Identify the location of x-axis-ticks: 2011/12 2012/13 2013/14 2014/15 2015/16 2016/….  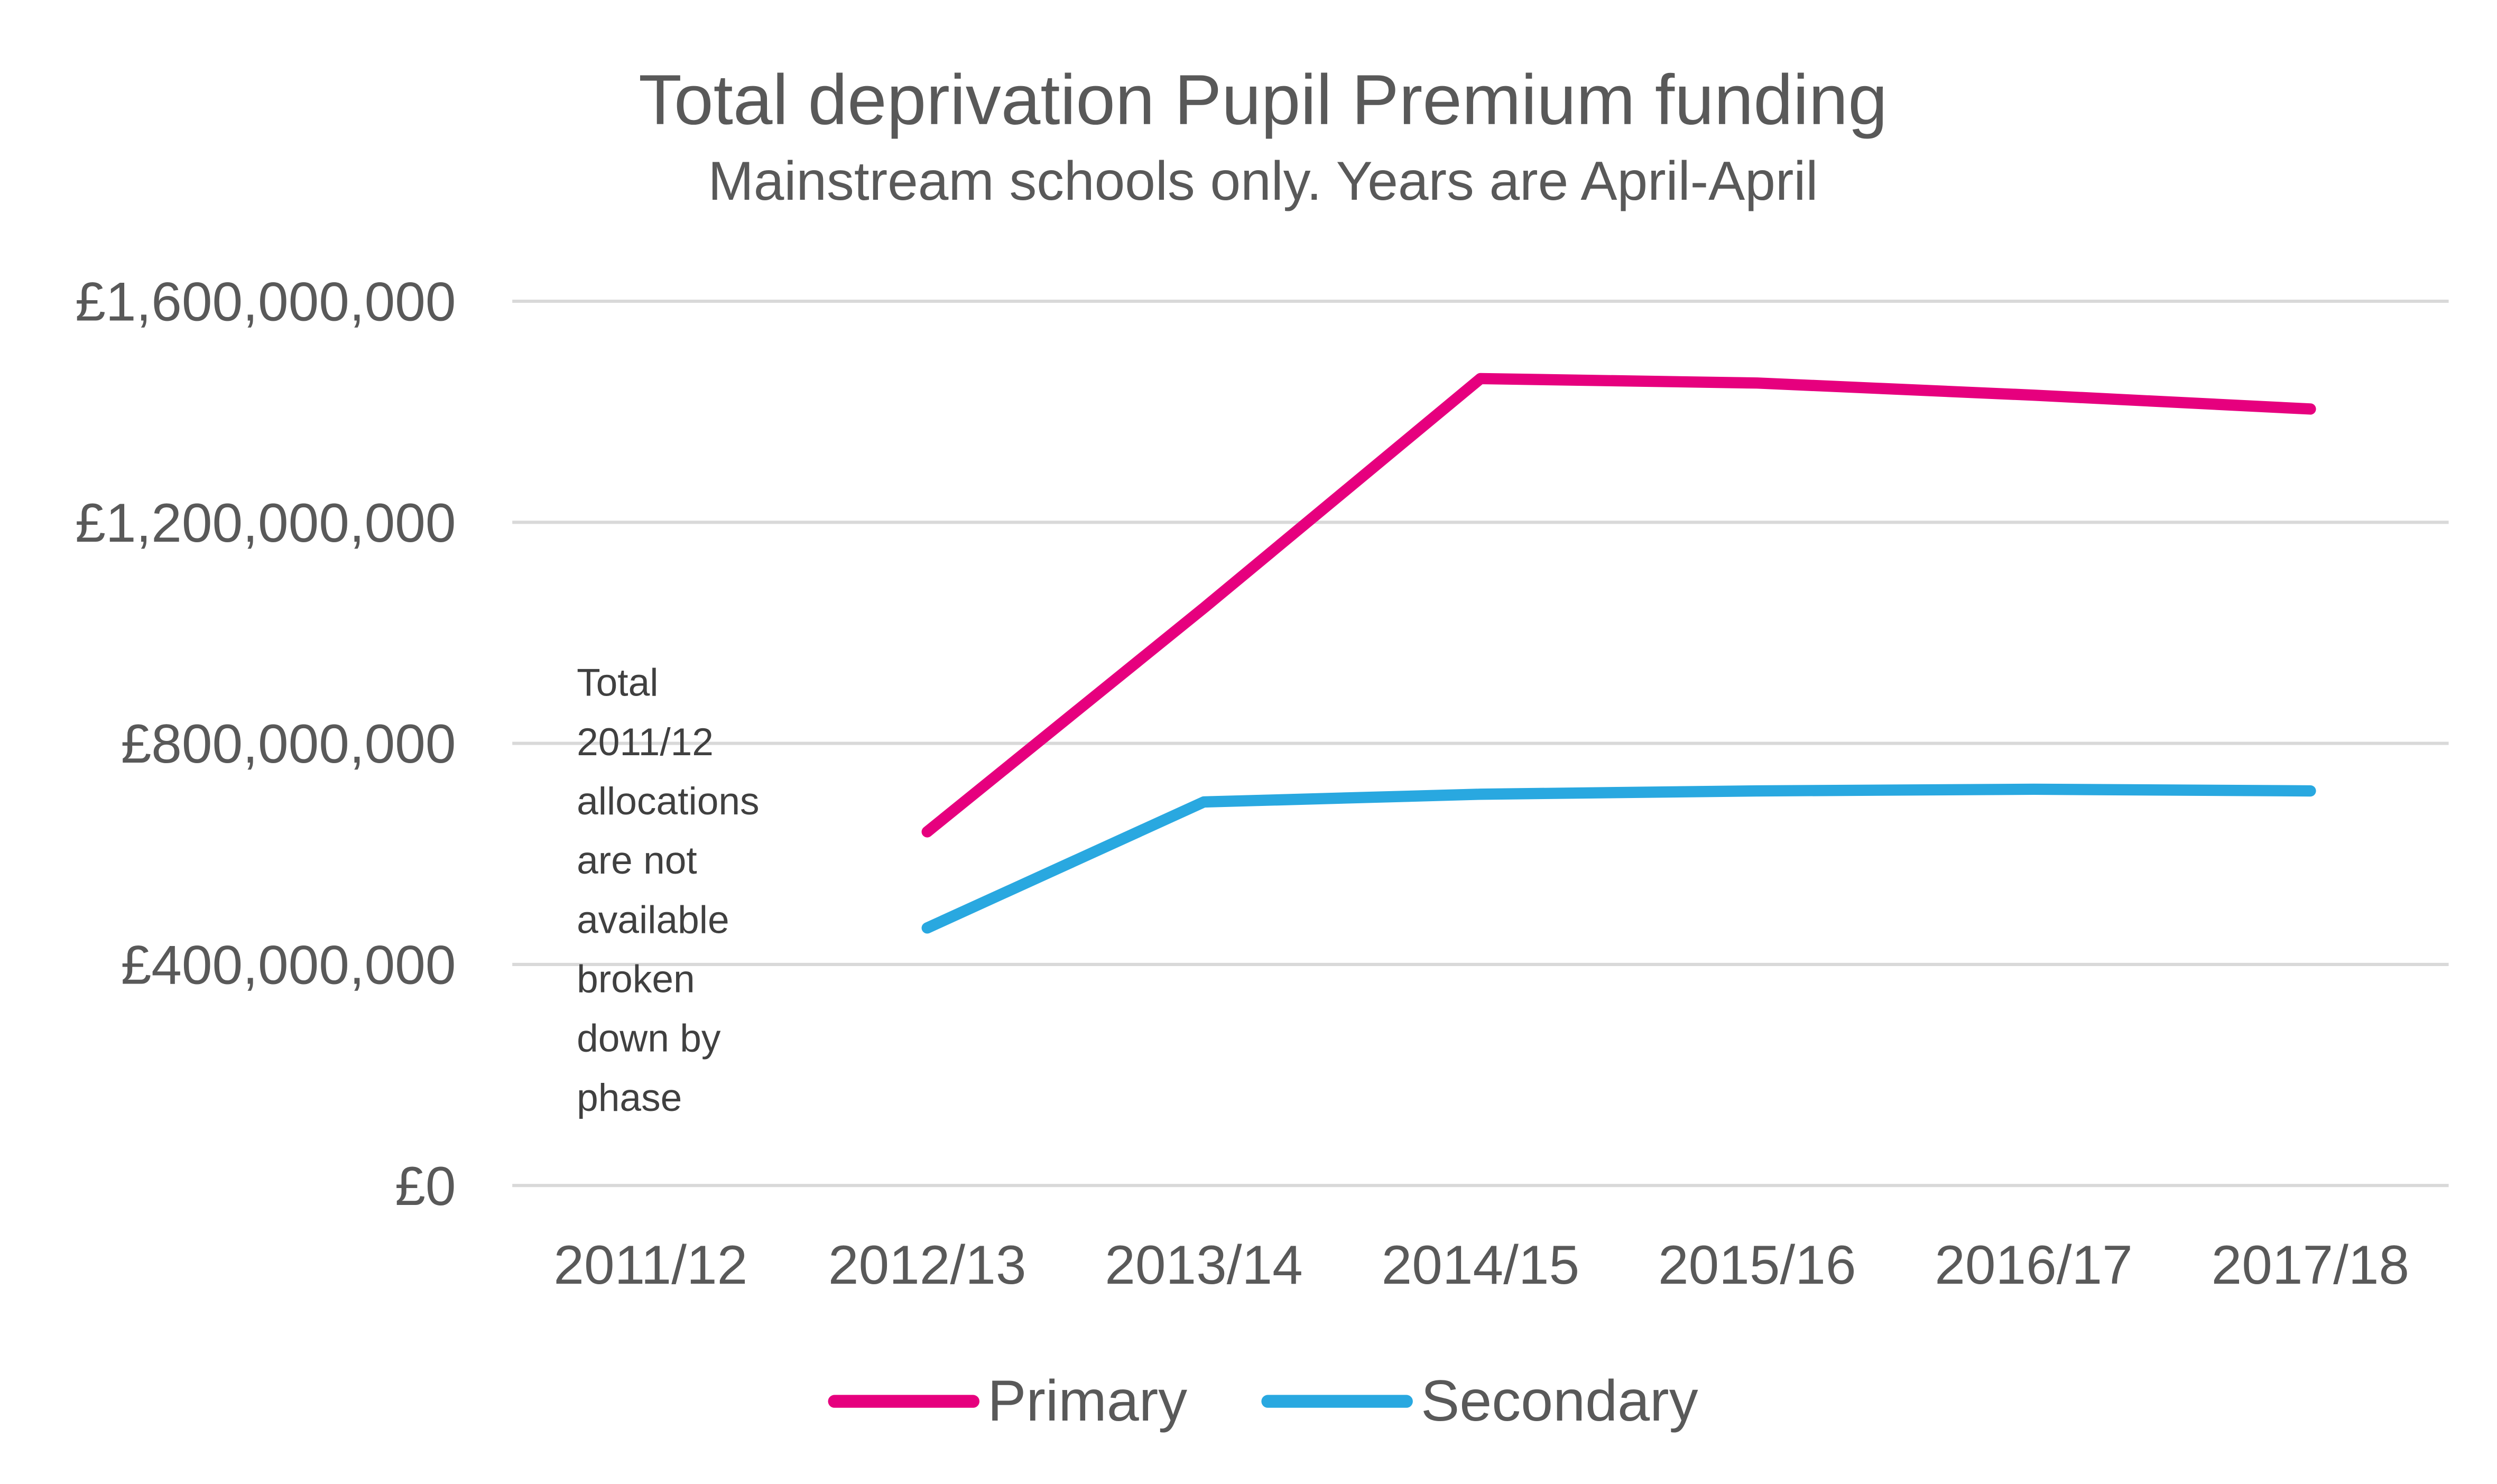
(1481, 1264).